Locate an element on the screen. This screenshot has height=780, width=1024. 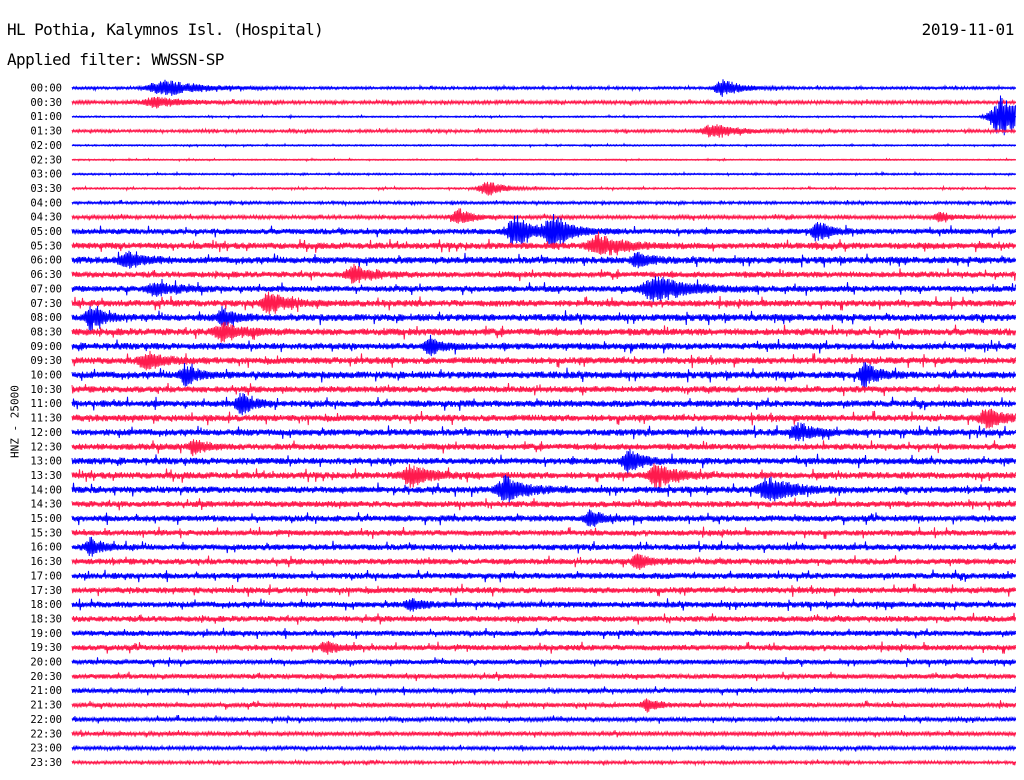
row-time-label: 07:00 is located at coordinates (46, 289).